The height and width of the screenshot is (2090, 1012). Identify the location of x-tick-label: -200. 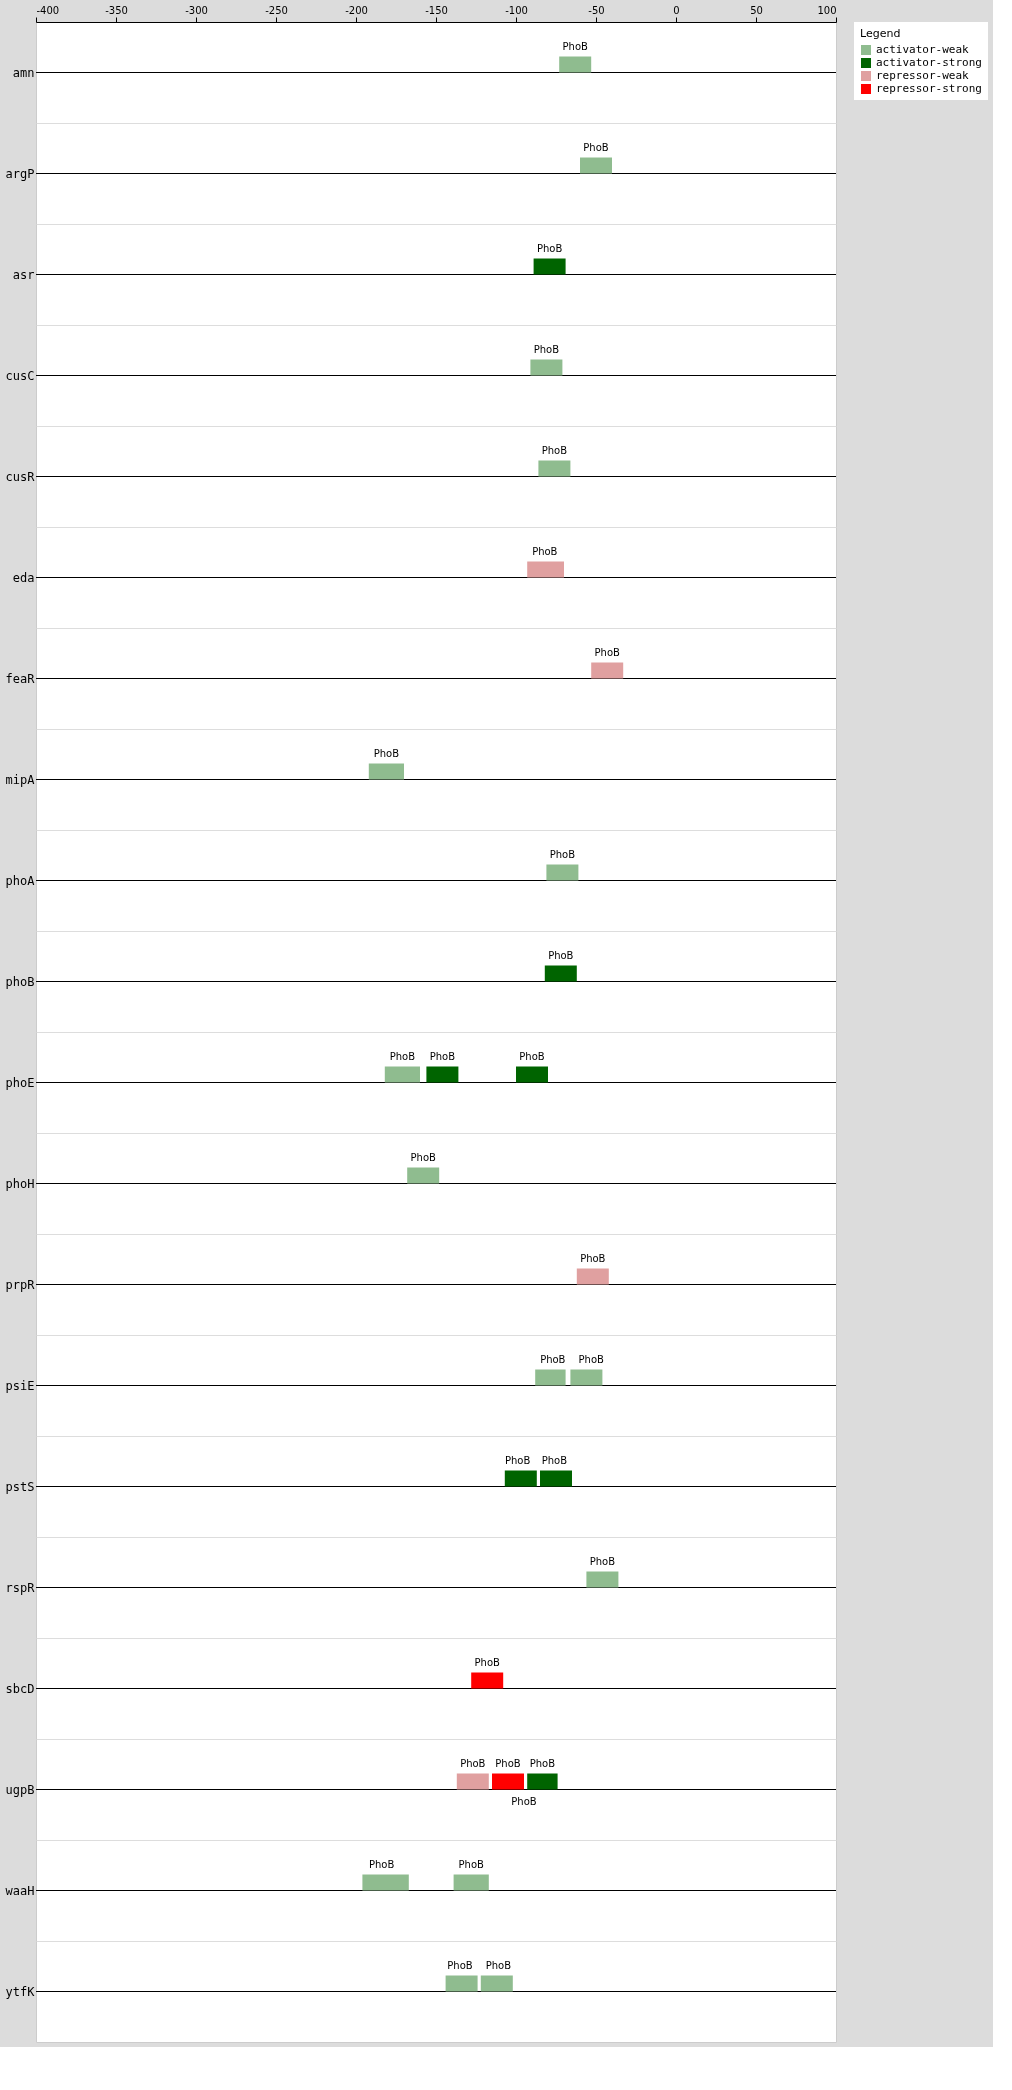
(356, 10).